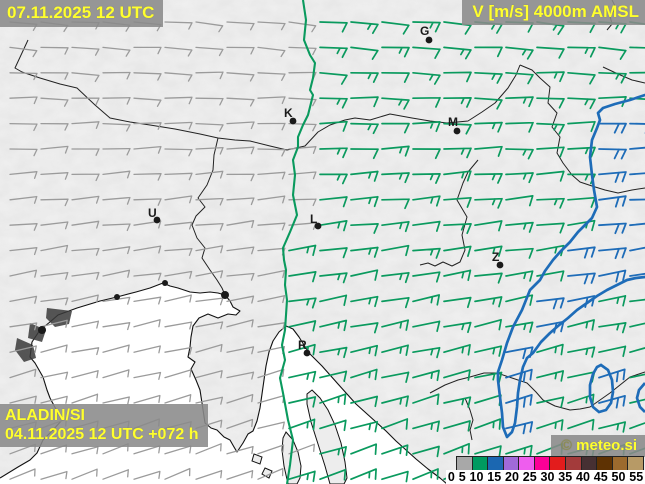 Image resolution: width=645 pixels, height=484 pixels. Describe the element at coordinates (555, 11) in the screenshot. I see `field-title-text: V [m/s] 4000m AMSL` at that location.